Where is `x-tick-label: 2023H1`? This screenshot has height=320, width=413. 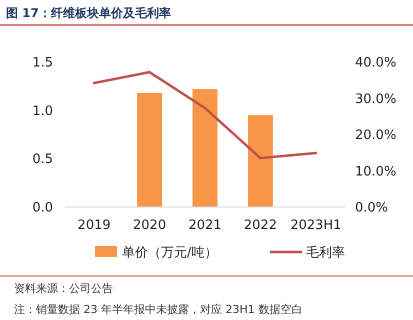
x-tick-label: 2023H1 is located at coordinates (316, 225).